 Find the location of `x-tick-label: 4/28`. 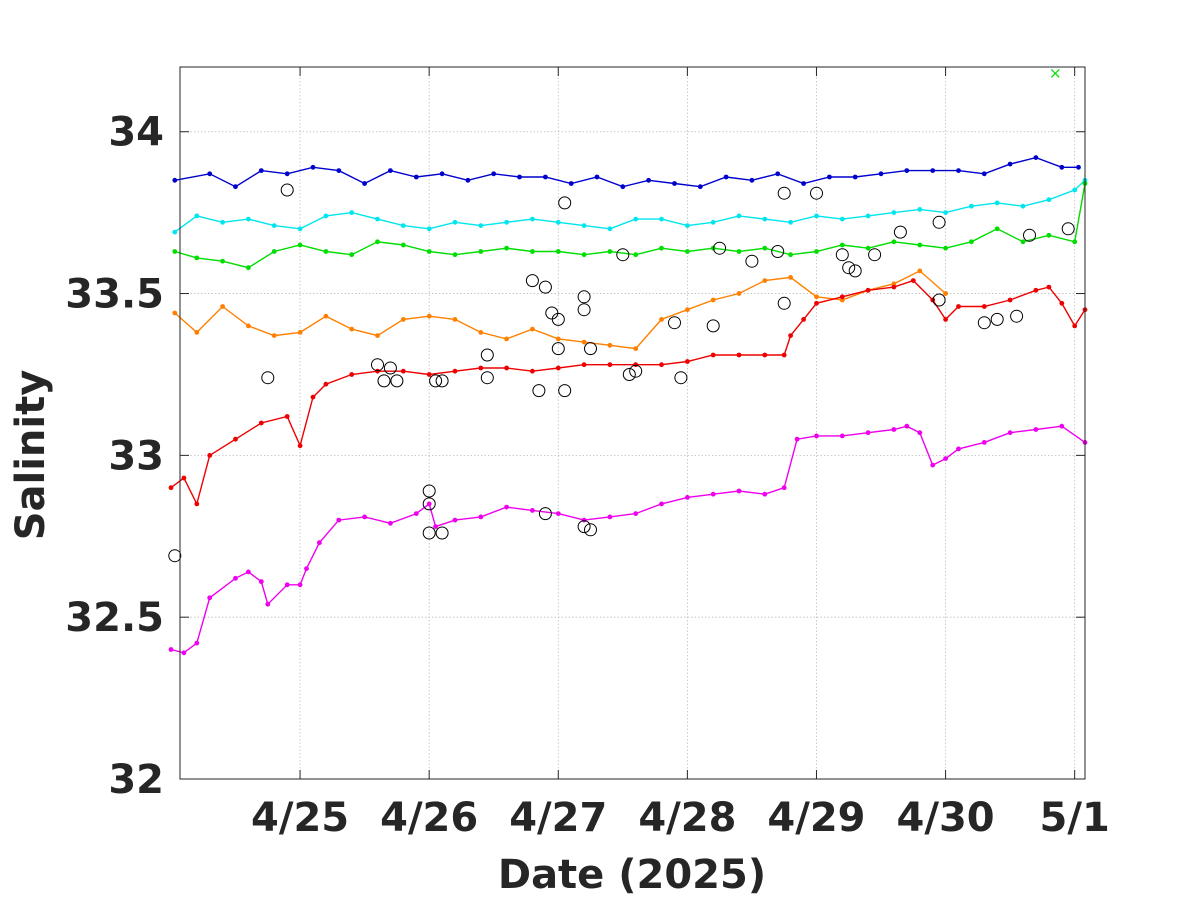

x-tick-label: 4/28 is located at coordinates (687, 818).